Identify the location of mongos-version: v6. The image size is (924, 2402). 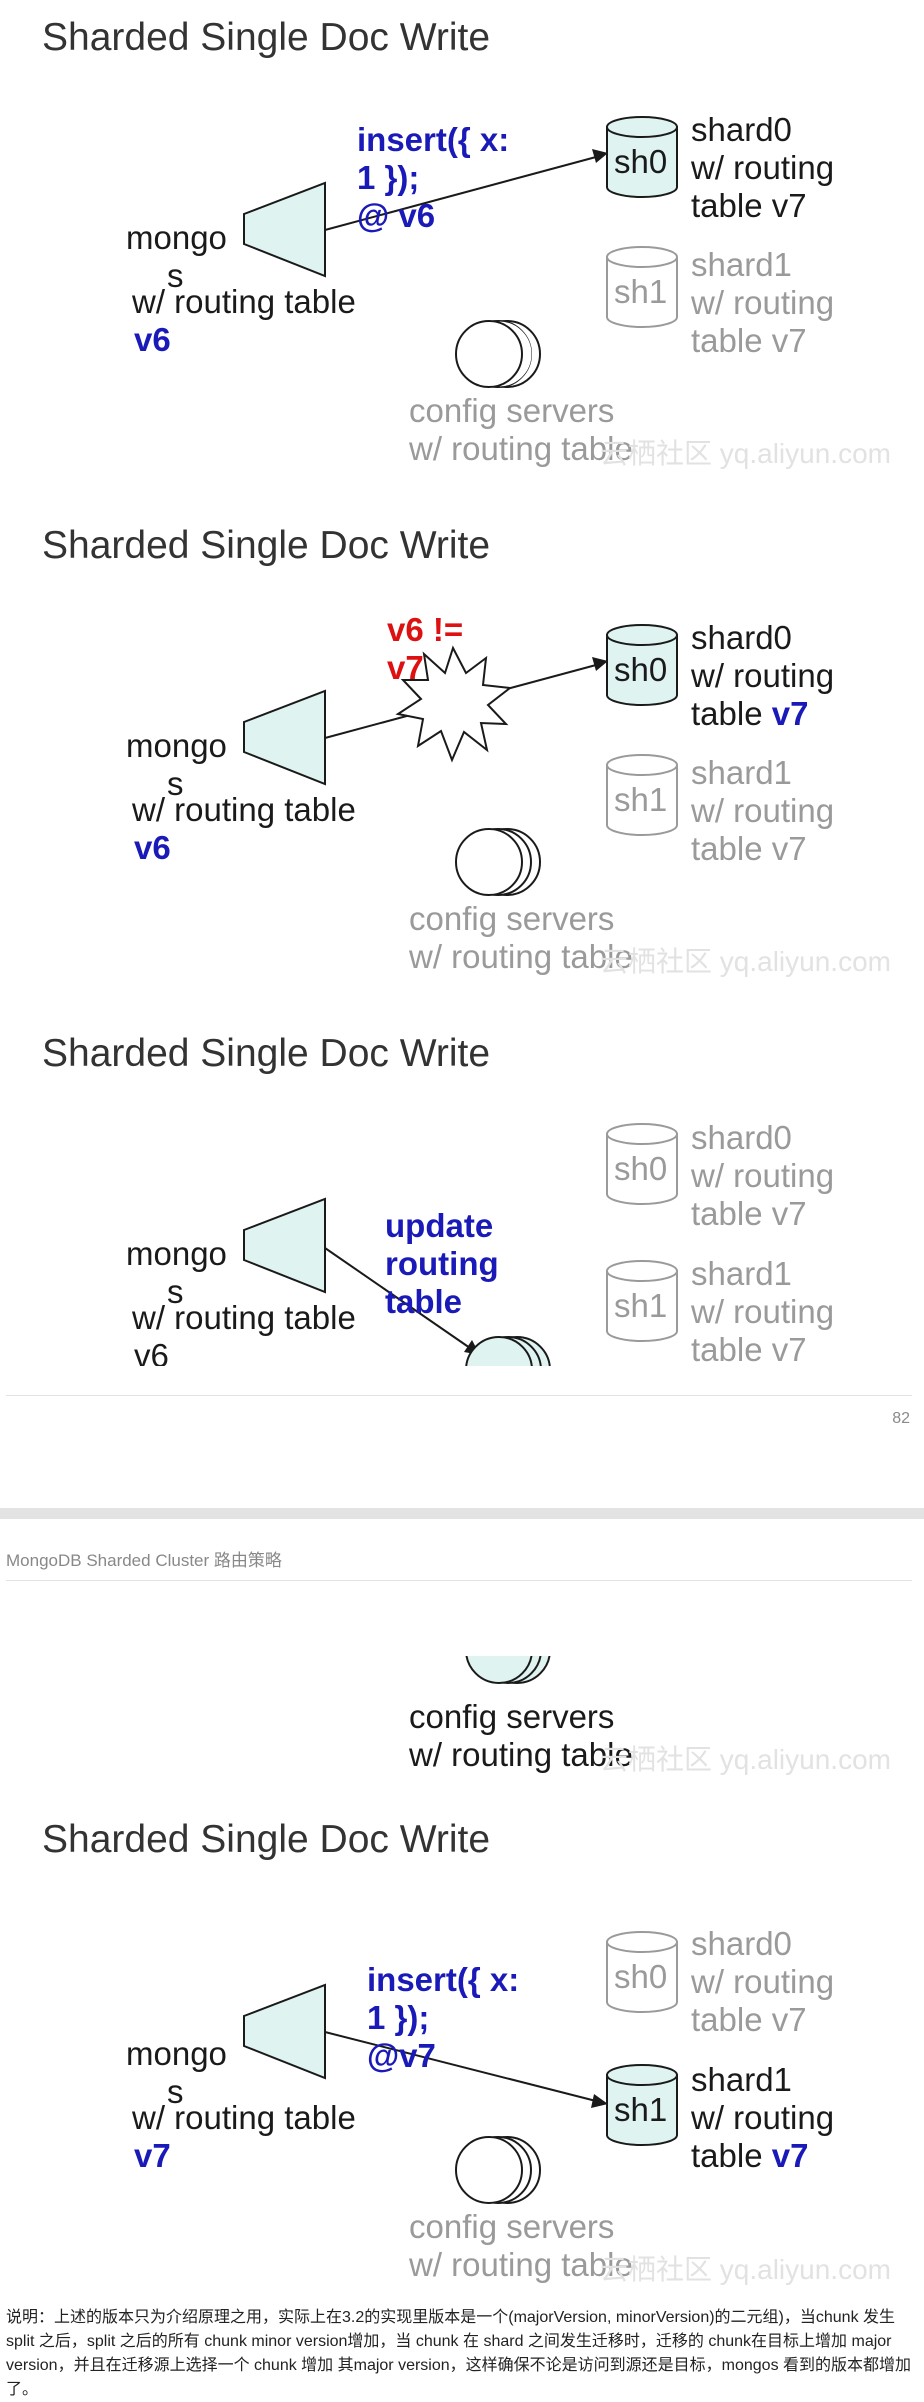
(151, 1351).